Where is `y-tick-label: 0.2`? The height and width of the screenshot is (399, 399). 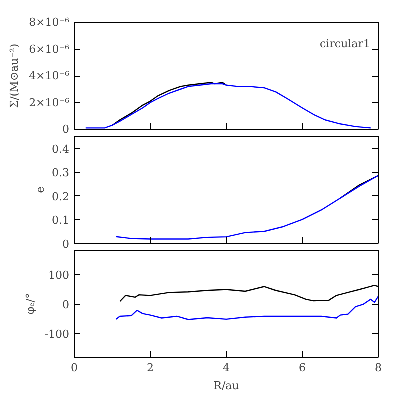
y-tick-label: 0.2 is located at coordinates (61, 197).